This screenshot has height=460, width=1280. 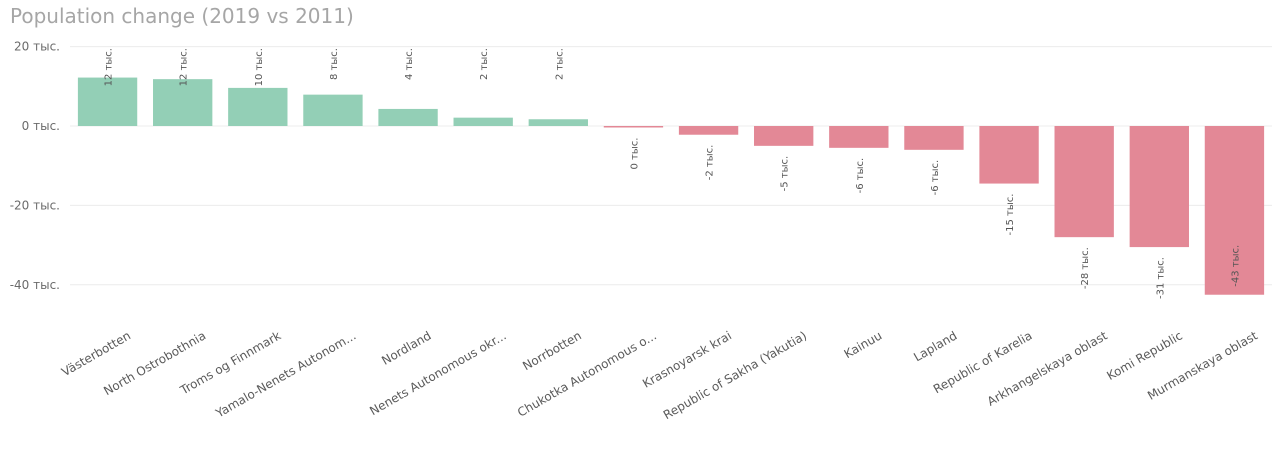 What do you see at coordinates (1235, 266) in the screenshot?
I see `data-label: -43 тыс.` at bounding box center [1235, 266].